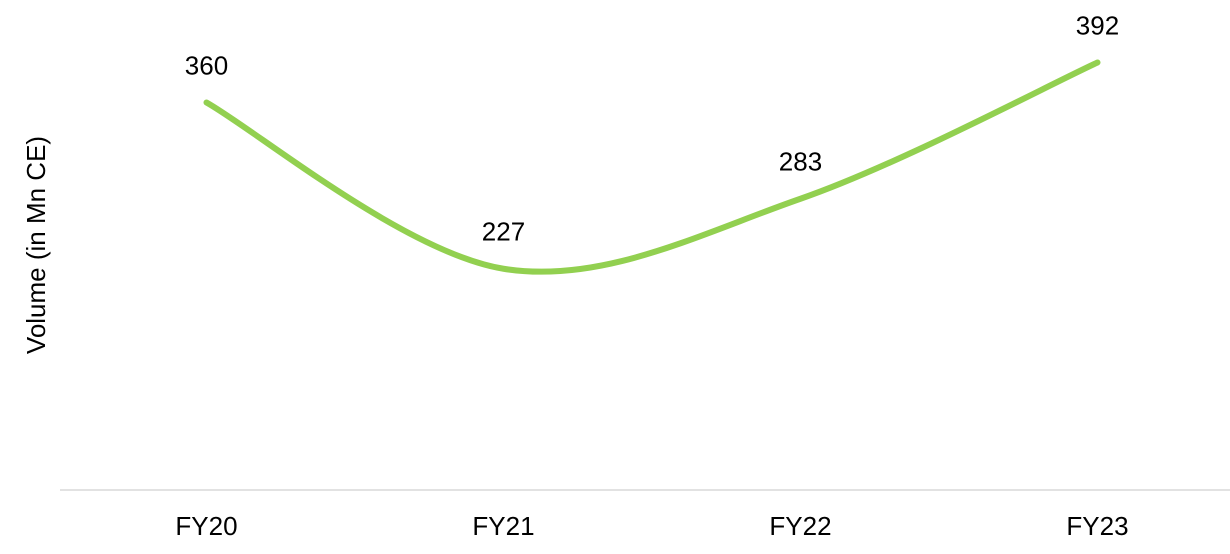 The width and height of the screenshot is (1230, 554). Describe the element at coordinates (800, 526) in the screenshot. I see `x-tick-label: FY22` at that location.